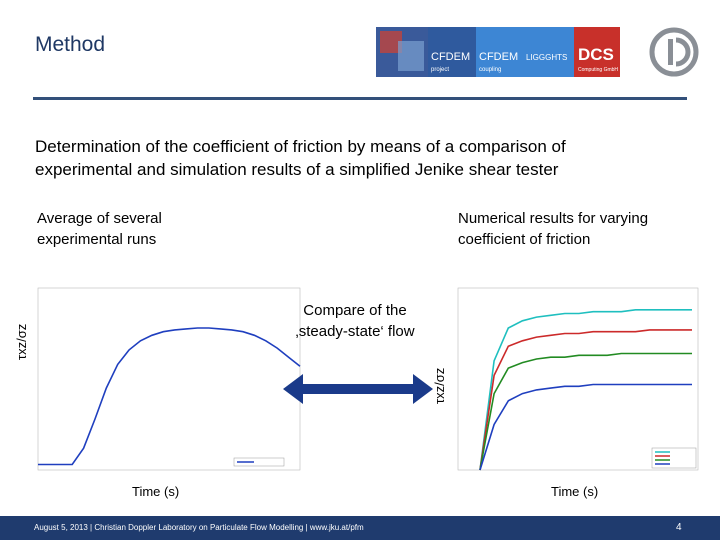 This screenshot has width=720, height=540. I want to click on svg-text: LIGGGHTS, so click(546, 57).